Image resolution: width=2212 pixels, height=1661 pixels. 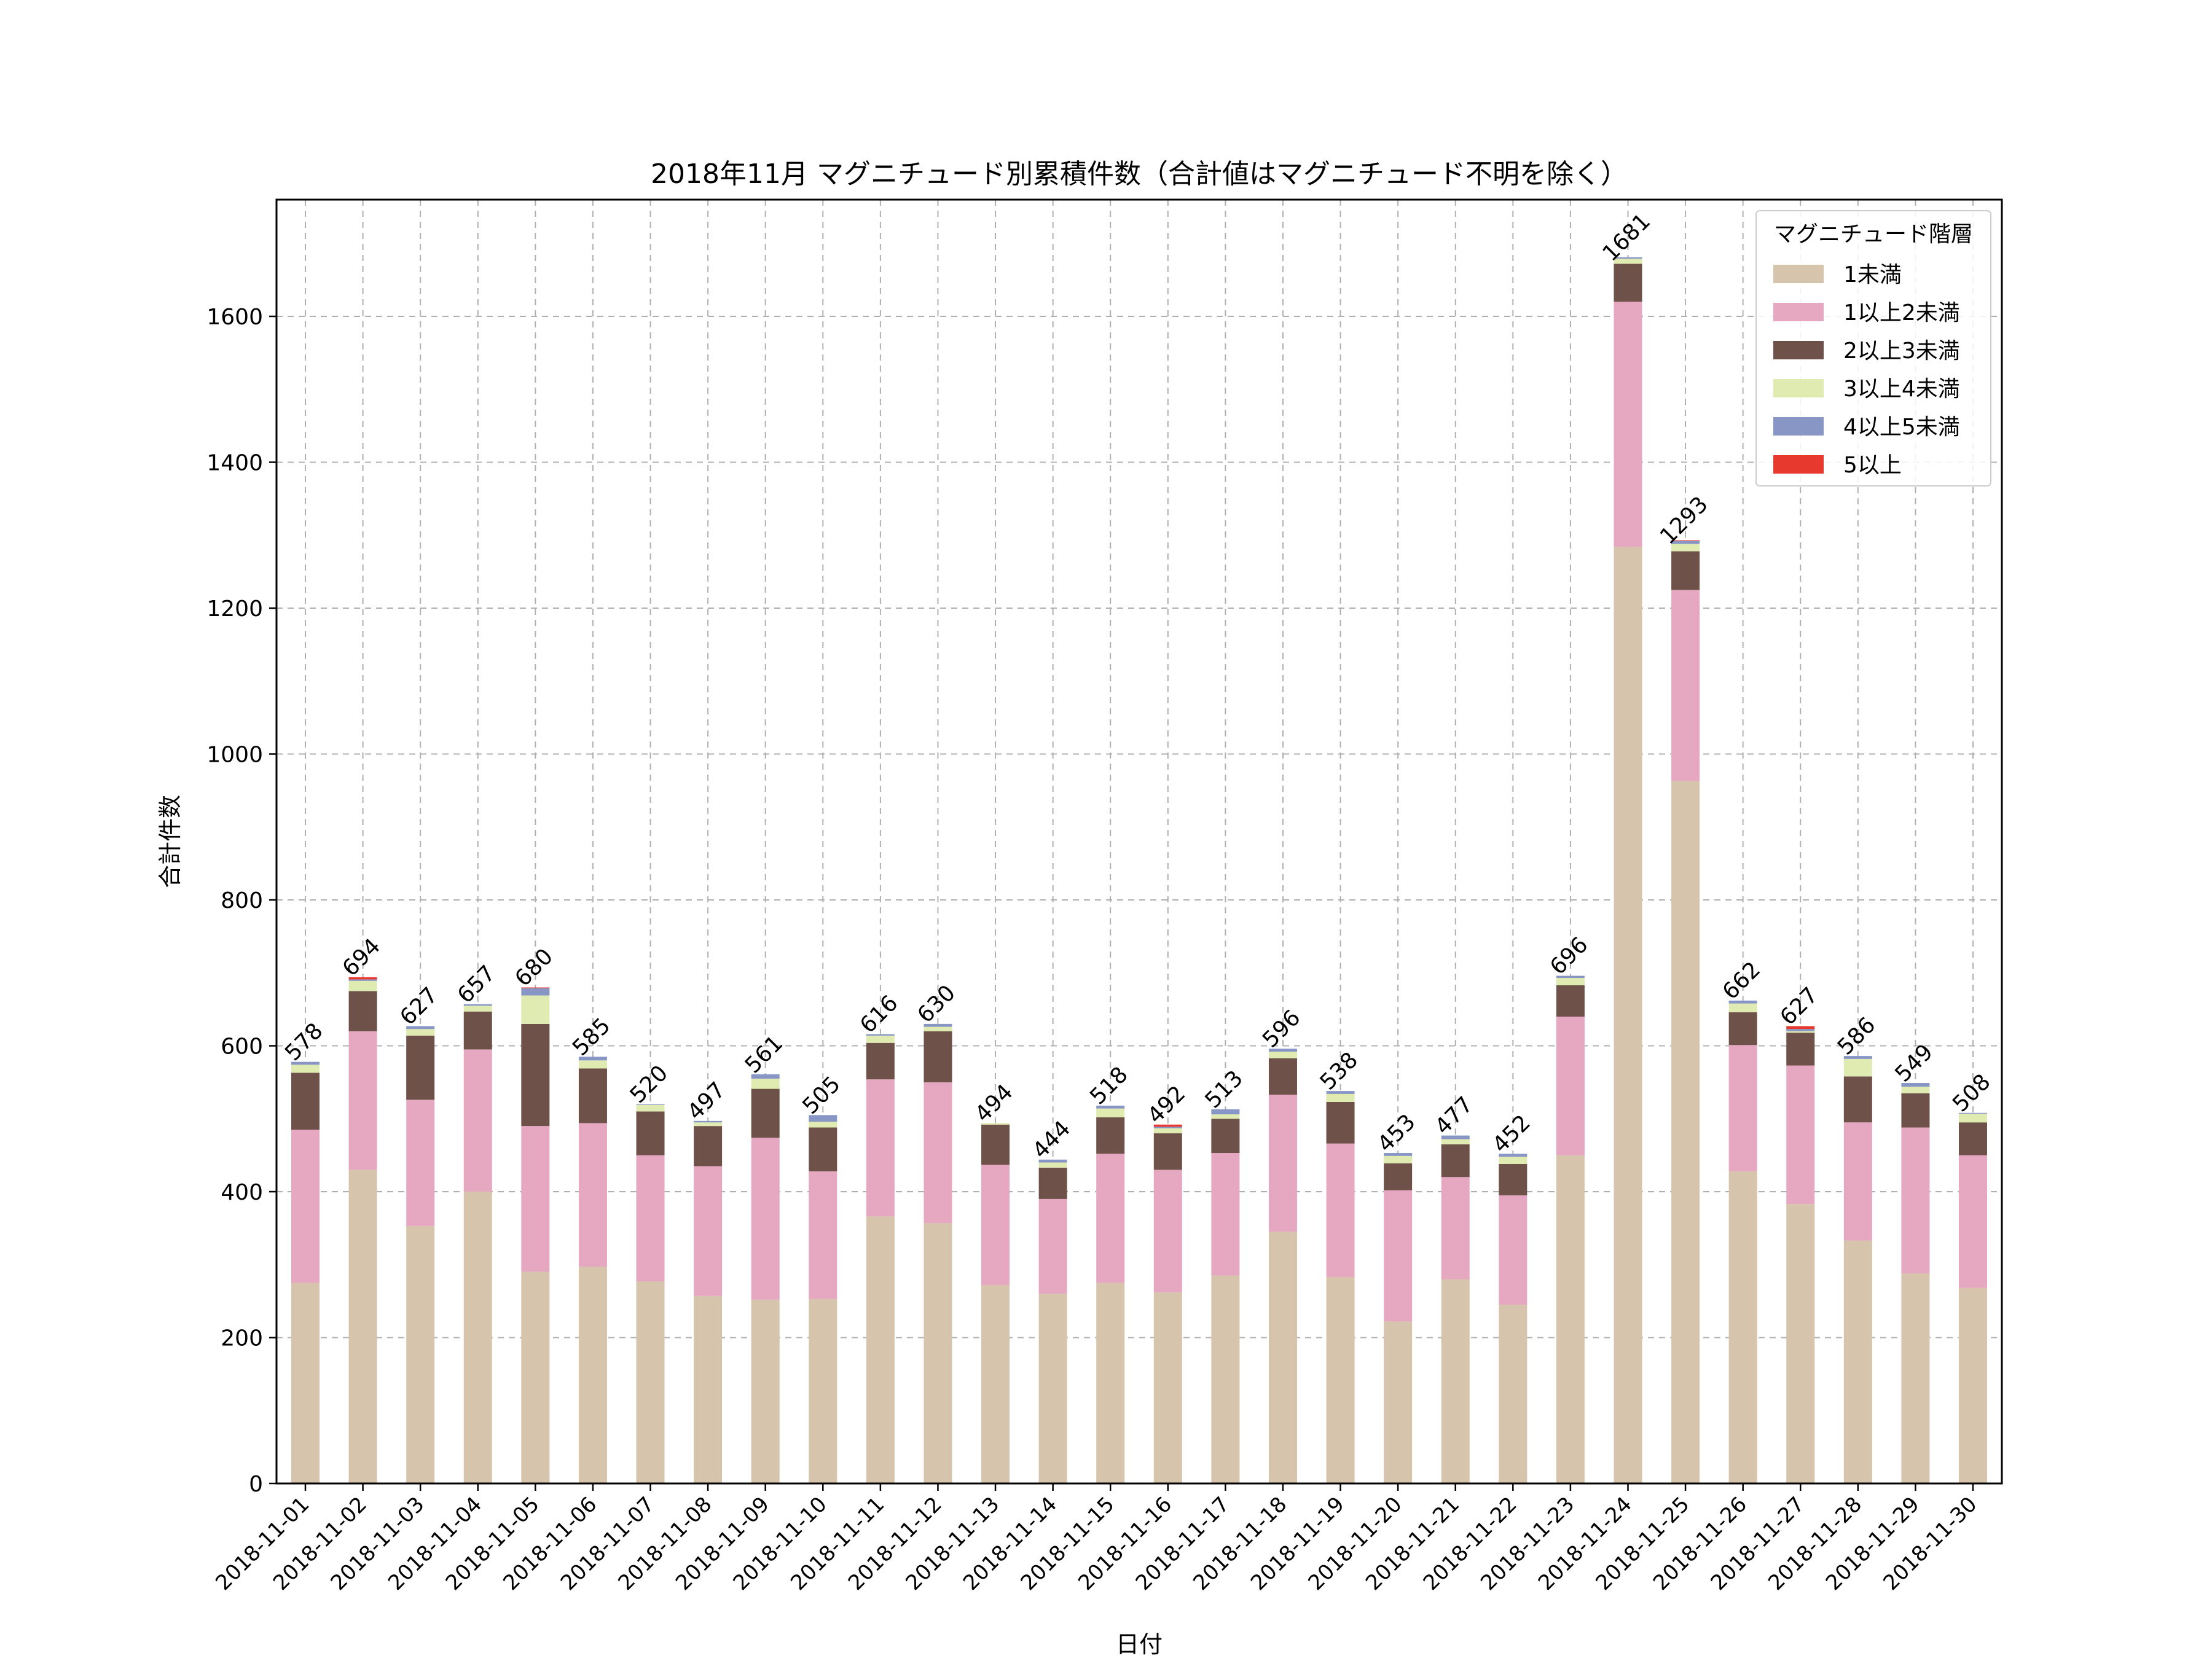 What do you see at coordinates (1901, 427) in the screenshot?
I see `legend-label: 4以上5未満` at bounding box center [1901, 427].